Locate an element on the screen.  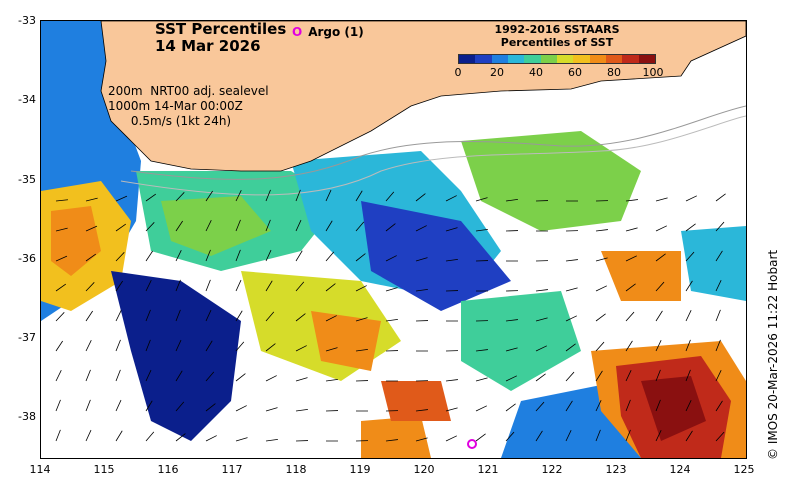
argo-symbol-icon: O is located at coordinates (297, 32).